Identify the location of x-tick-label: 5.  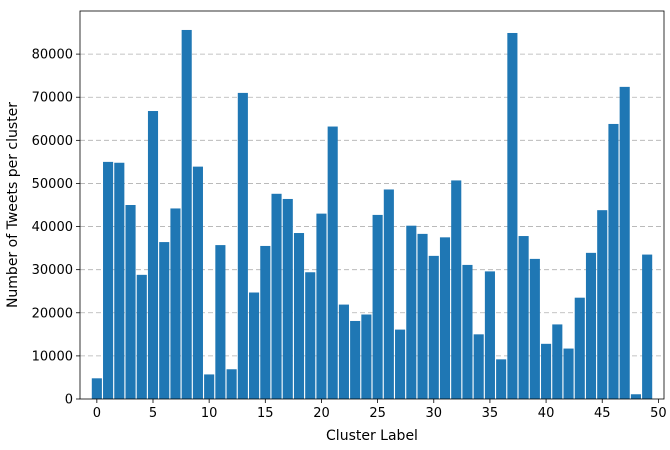
(153, 413).